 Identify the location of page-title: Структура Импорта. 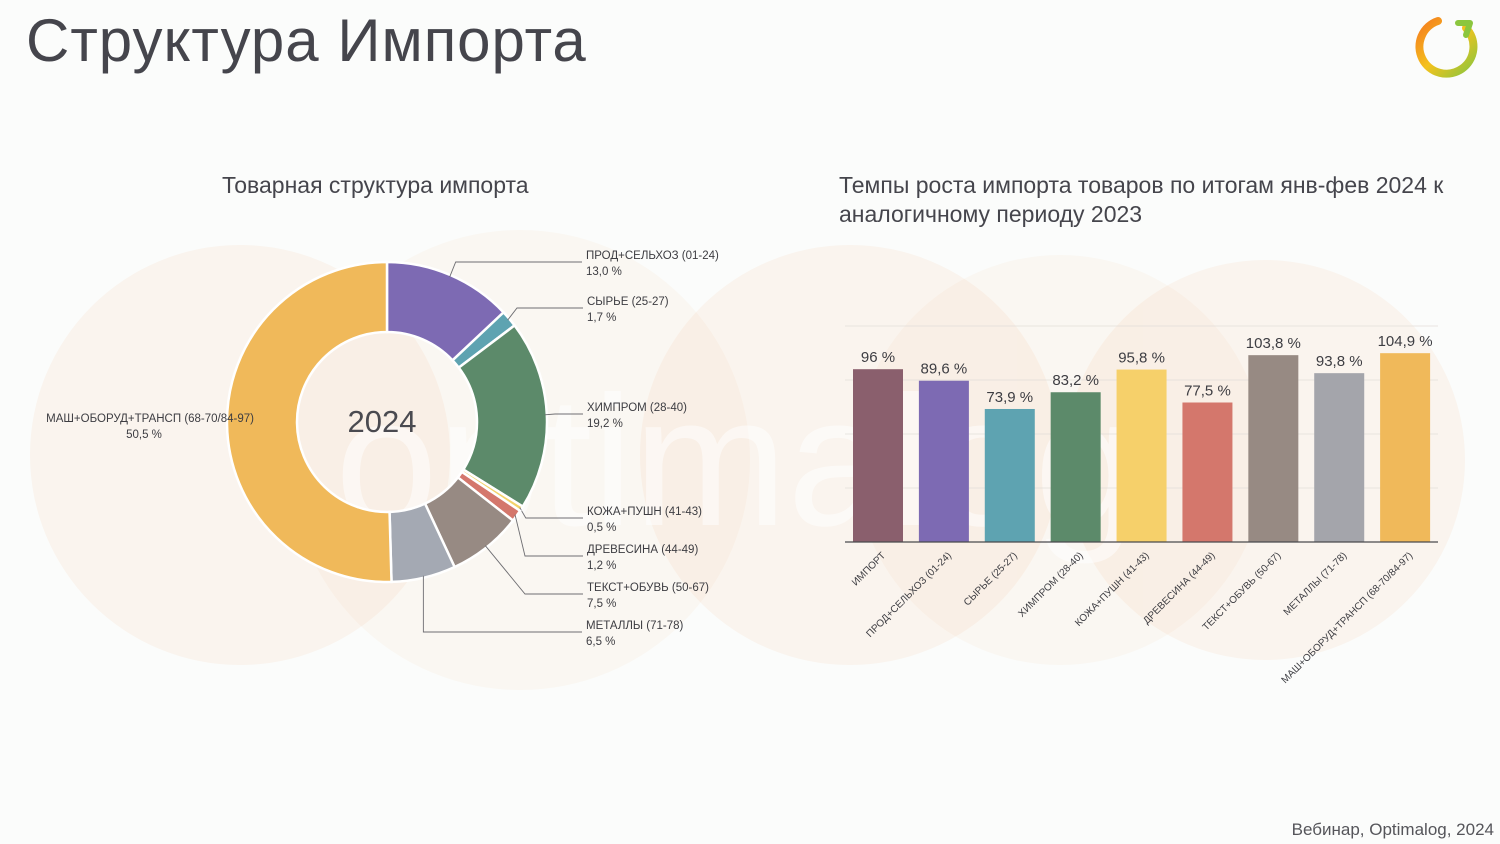
(306, 40).